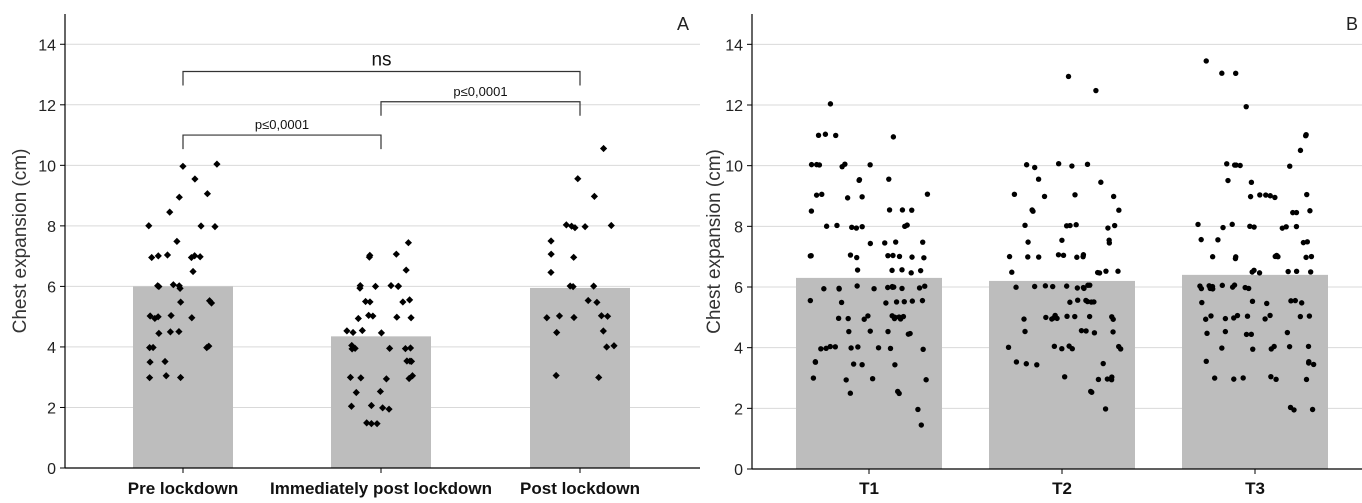 This screenshot has height=503, width=1362. What do you see at coordinates (20, 241) in the screenshot?
I see `y-axis-label: Chest expansion (cm)` at bounding box center [20, 241].